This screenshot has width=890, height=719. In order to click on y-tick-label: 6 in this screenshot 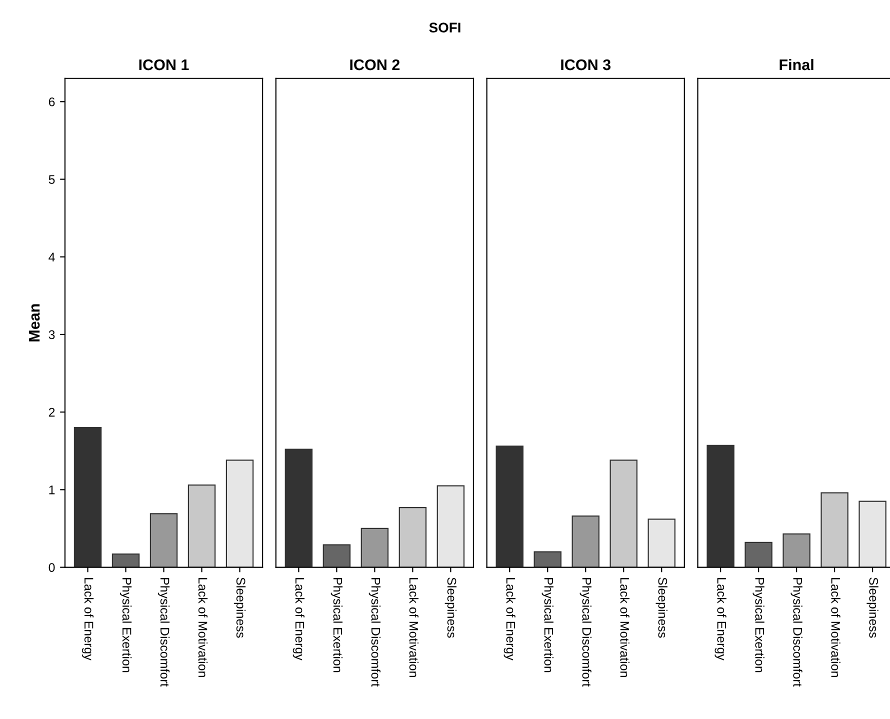, I will do `click(51, 101)`.